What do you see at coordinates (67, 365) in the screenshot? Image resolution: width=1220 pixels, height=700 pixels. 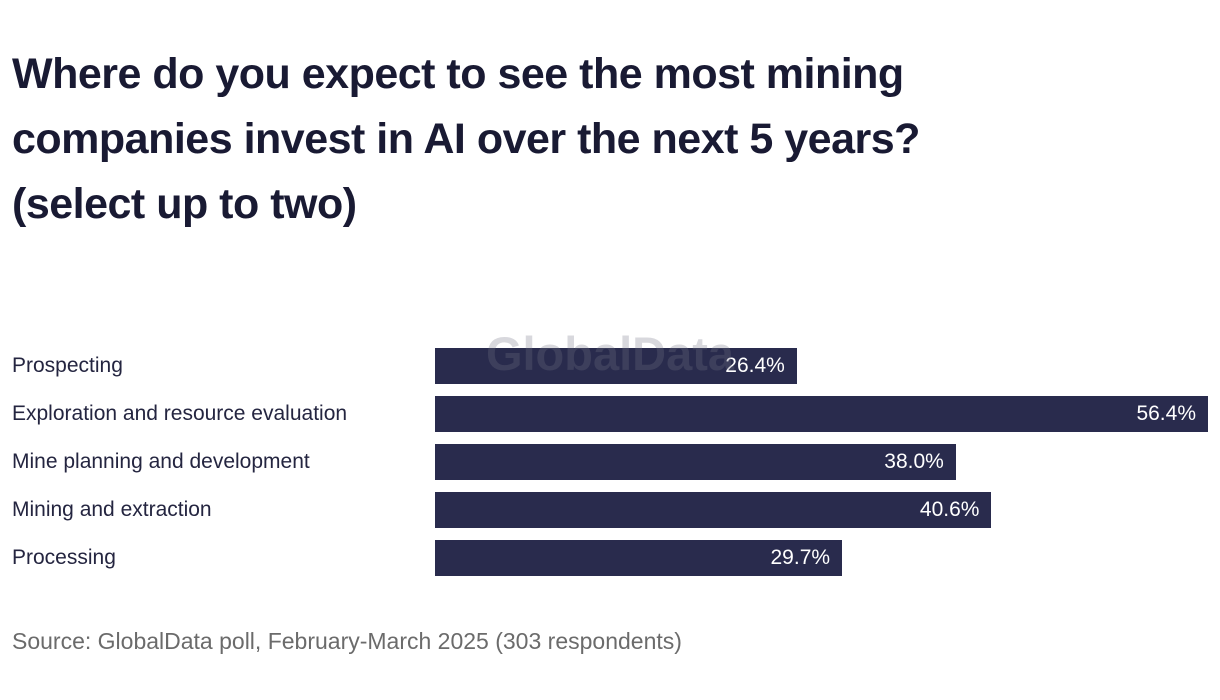 I see `bar-label: Prospecting` at bounding box center [67, 365].